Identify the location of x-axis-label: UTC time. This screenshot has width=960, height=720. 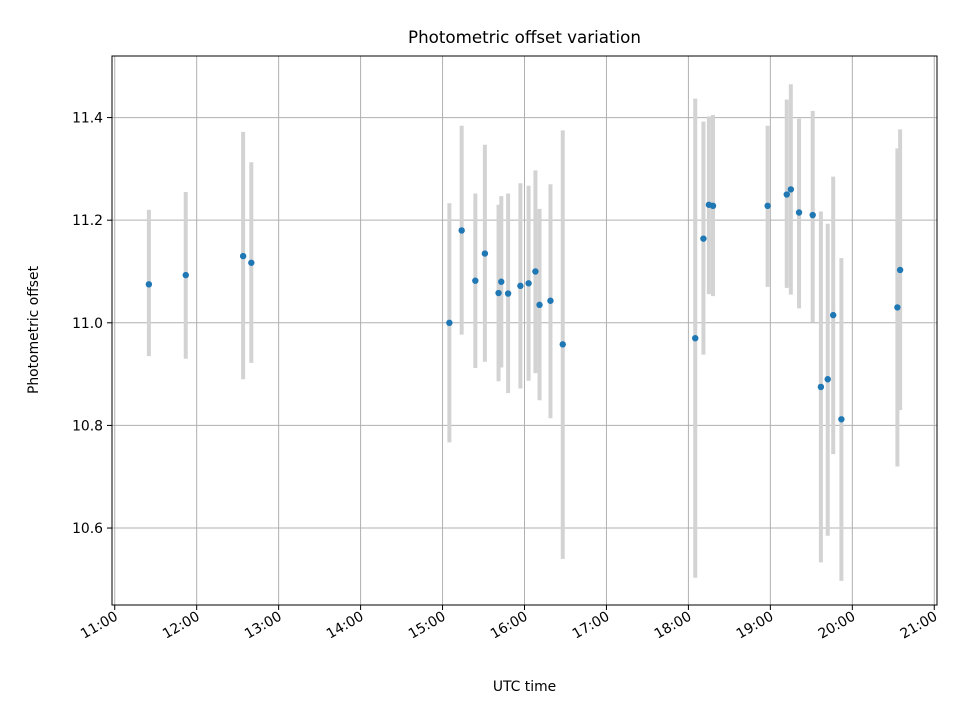
(524, 687).